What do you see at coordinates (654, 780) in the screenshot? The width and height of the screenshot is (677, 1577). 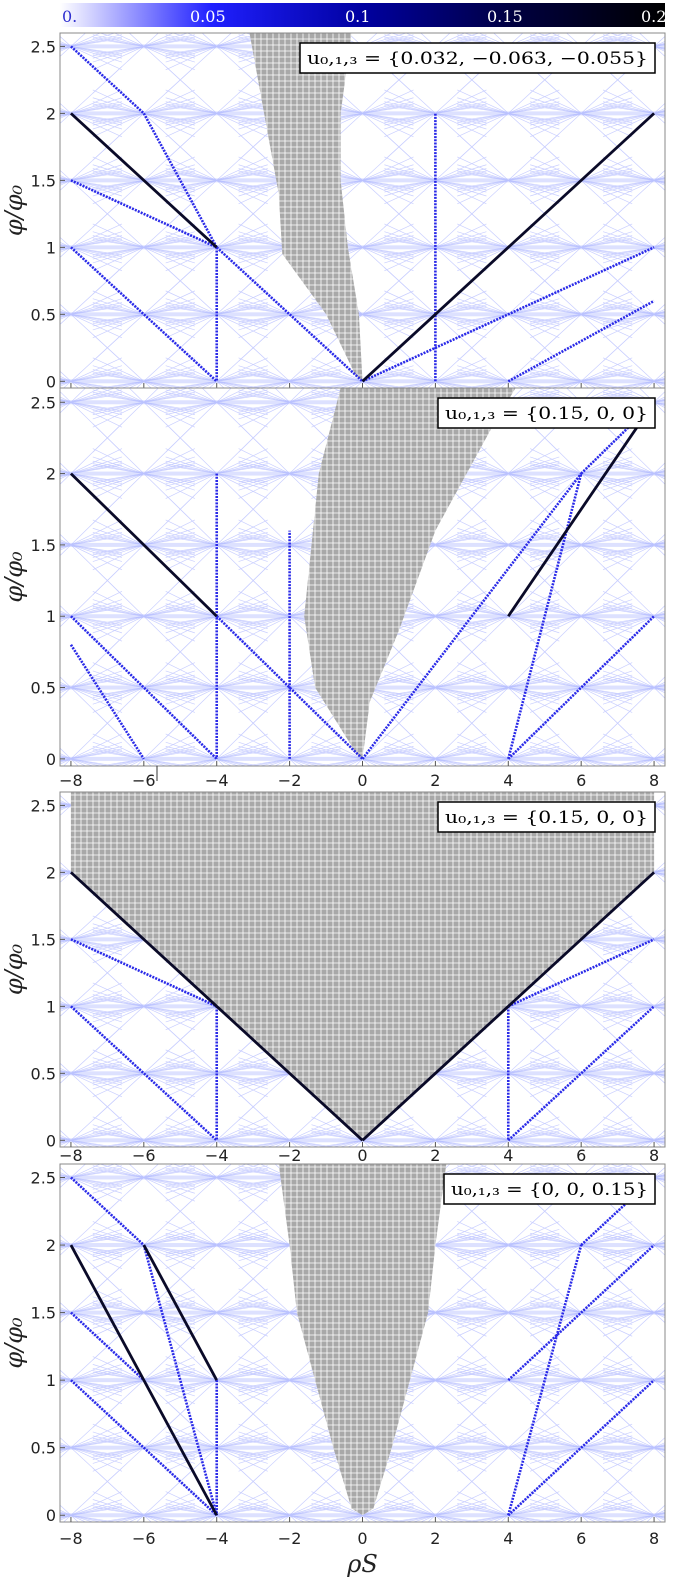 I see `x-tick-label: 8` at bounding box center [654, 780].